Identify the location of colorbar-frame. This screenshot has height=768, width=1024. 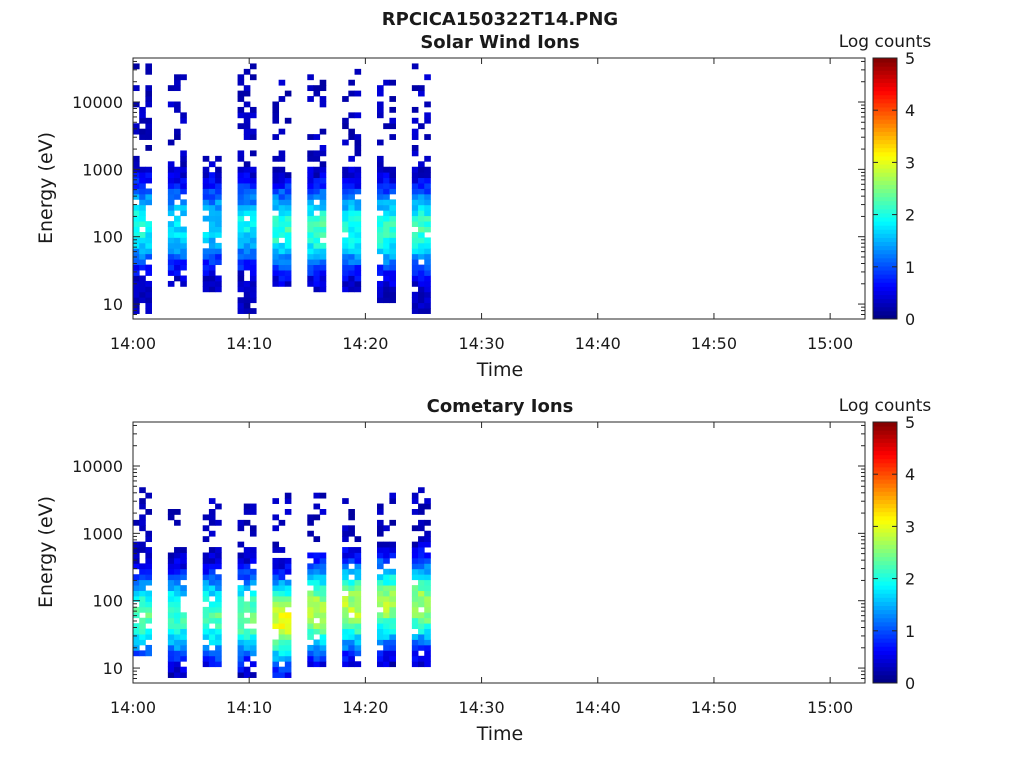
(885, 552).